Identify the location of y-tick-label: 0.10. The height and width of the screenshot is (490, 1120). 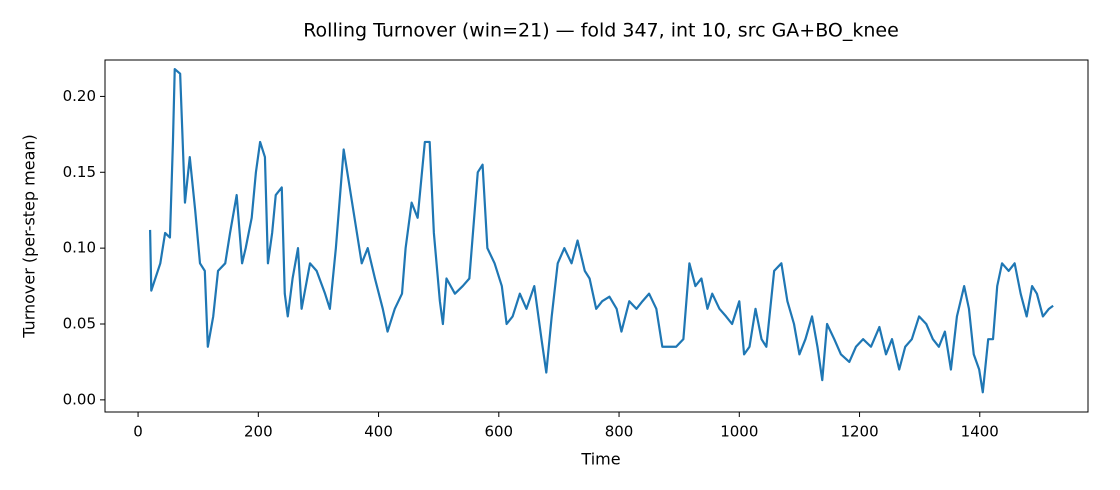
(79, 248).